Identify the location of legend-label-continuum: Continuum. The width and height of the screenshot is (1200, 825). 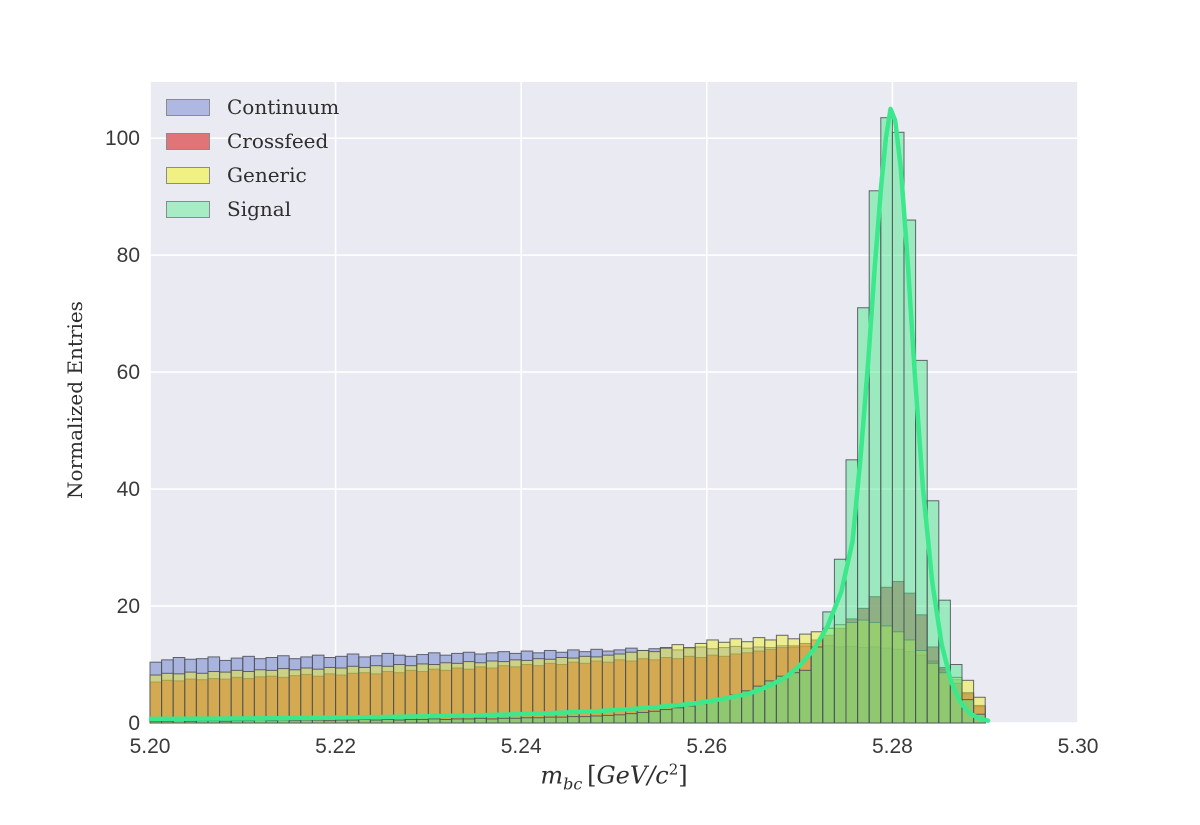
(283, 107).